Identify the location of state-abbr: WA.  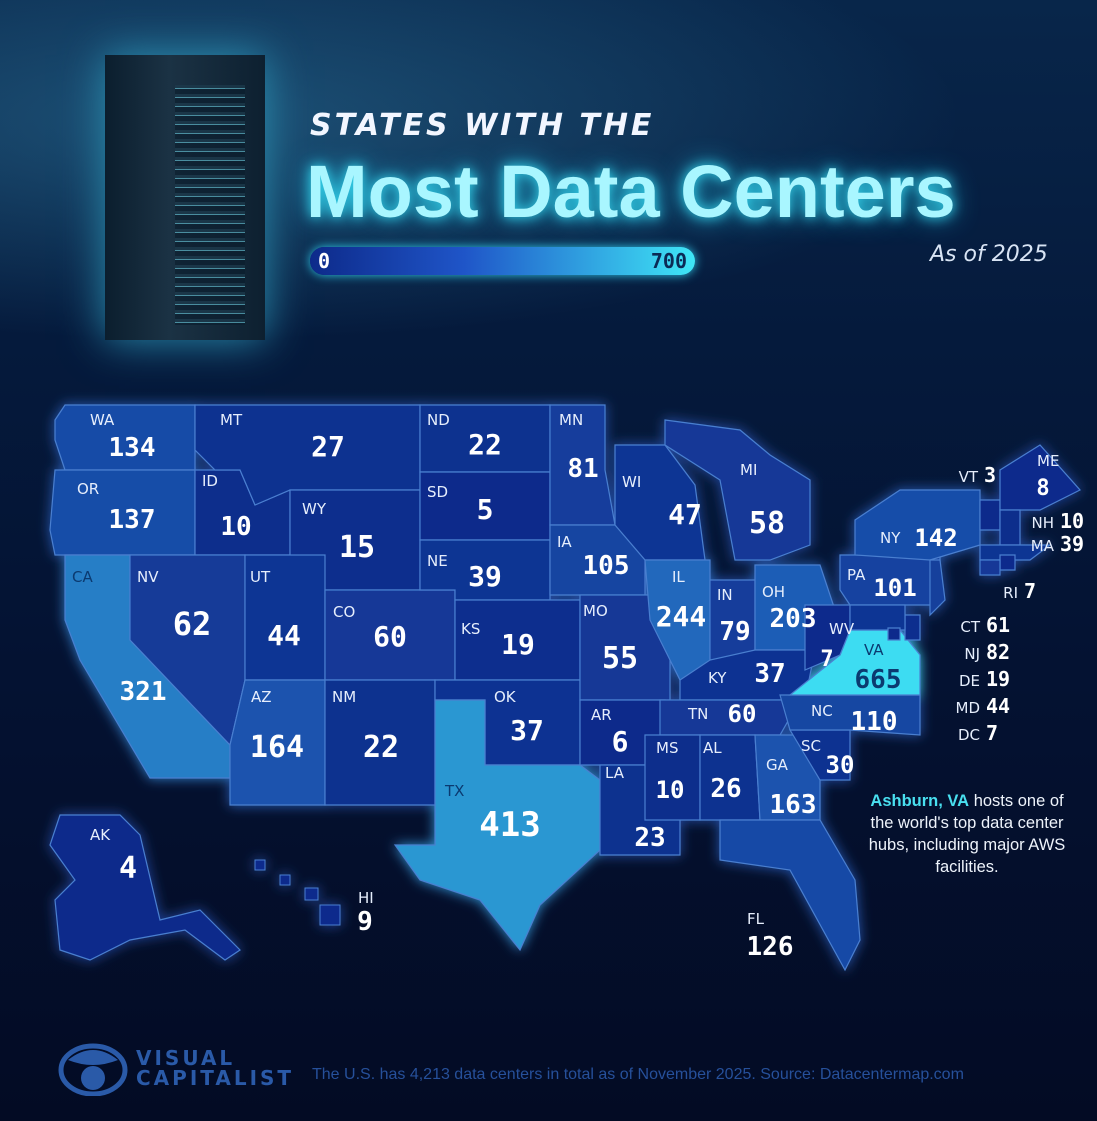
(102, 420).